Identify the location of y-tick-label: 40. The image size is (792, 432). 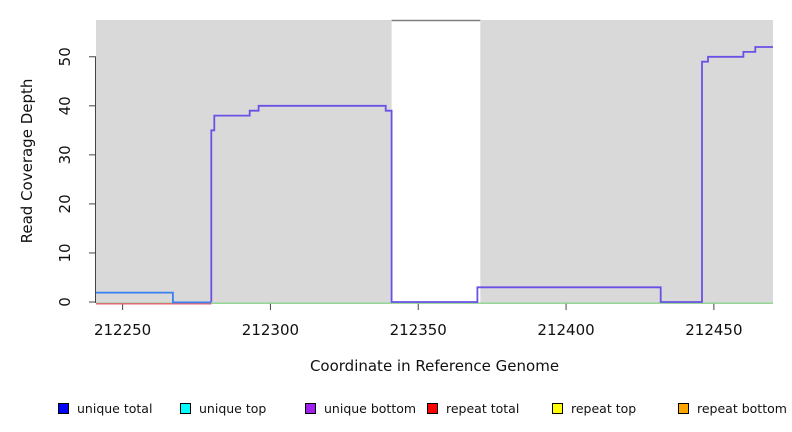
(65, 105).